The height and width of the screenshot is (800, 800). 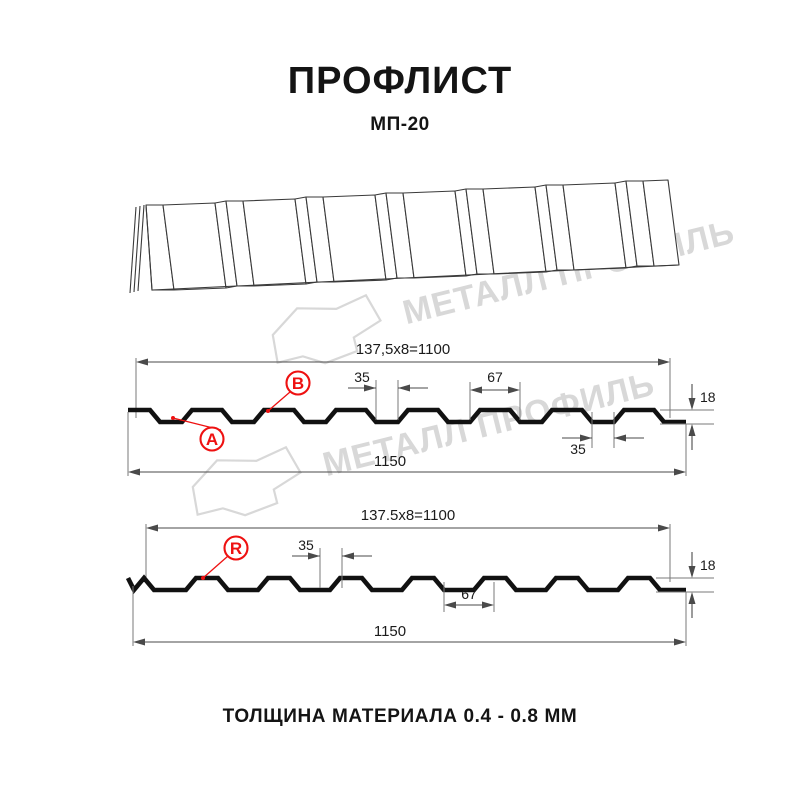 What do you see at coordinates (708, 397) in the screenshot?
I see `dim-height-18-label: 18` at bounding box center [708, 397].